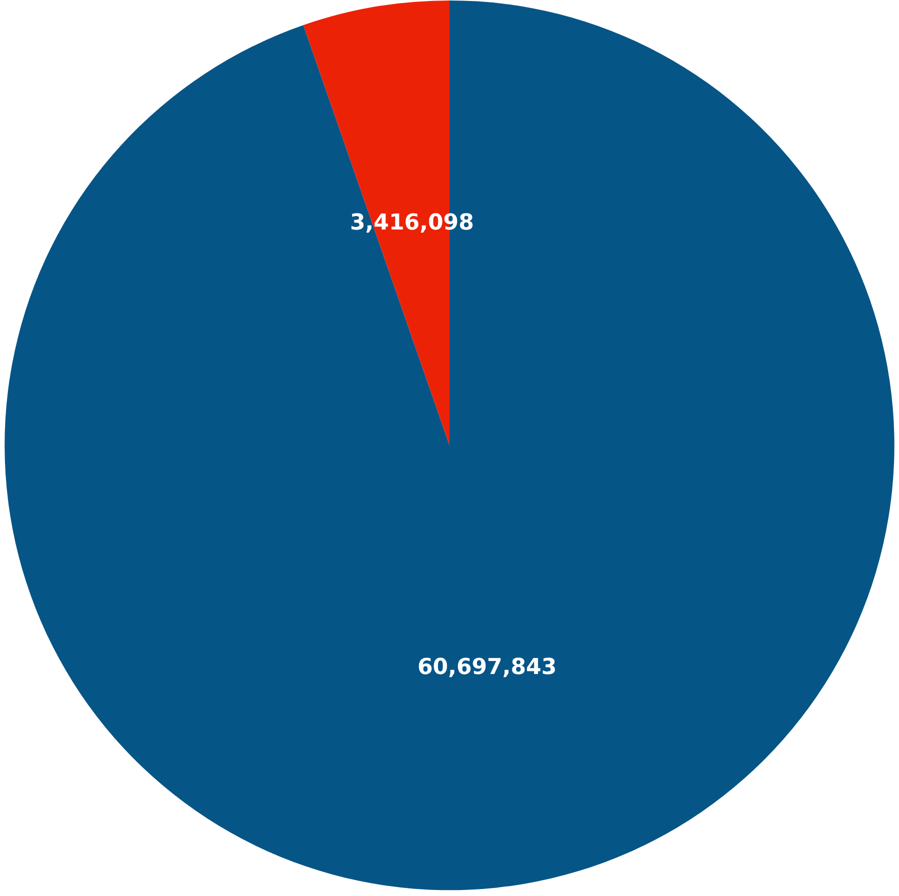  I want to click on data-label: 60,697,843, so click(487, 667).